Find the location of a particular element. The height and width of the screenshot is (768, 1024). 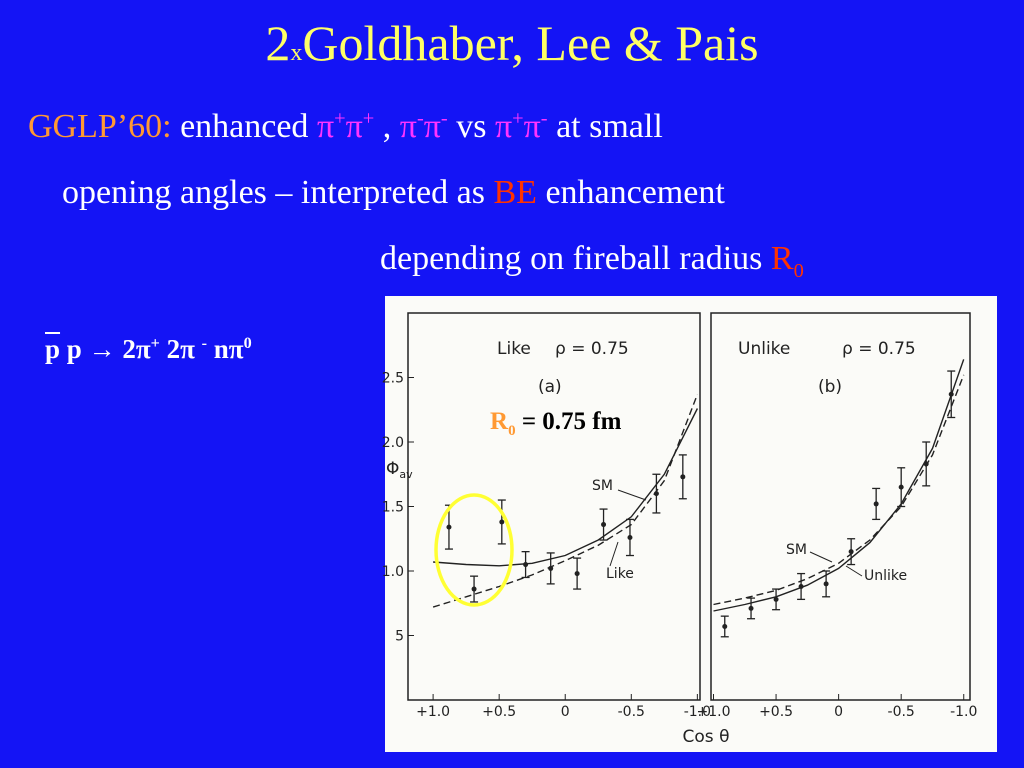

highlight-circle is located at coordinates (474, 550).